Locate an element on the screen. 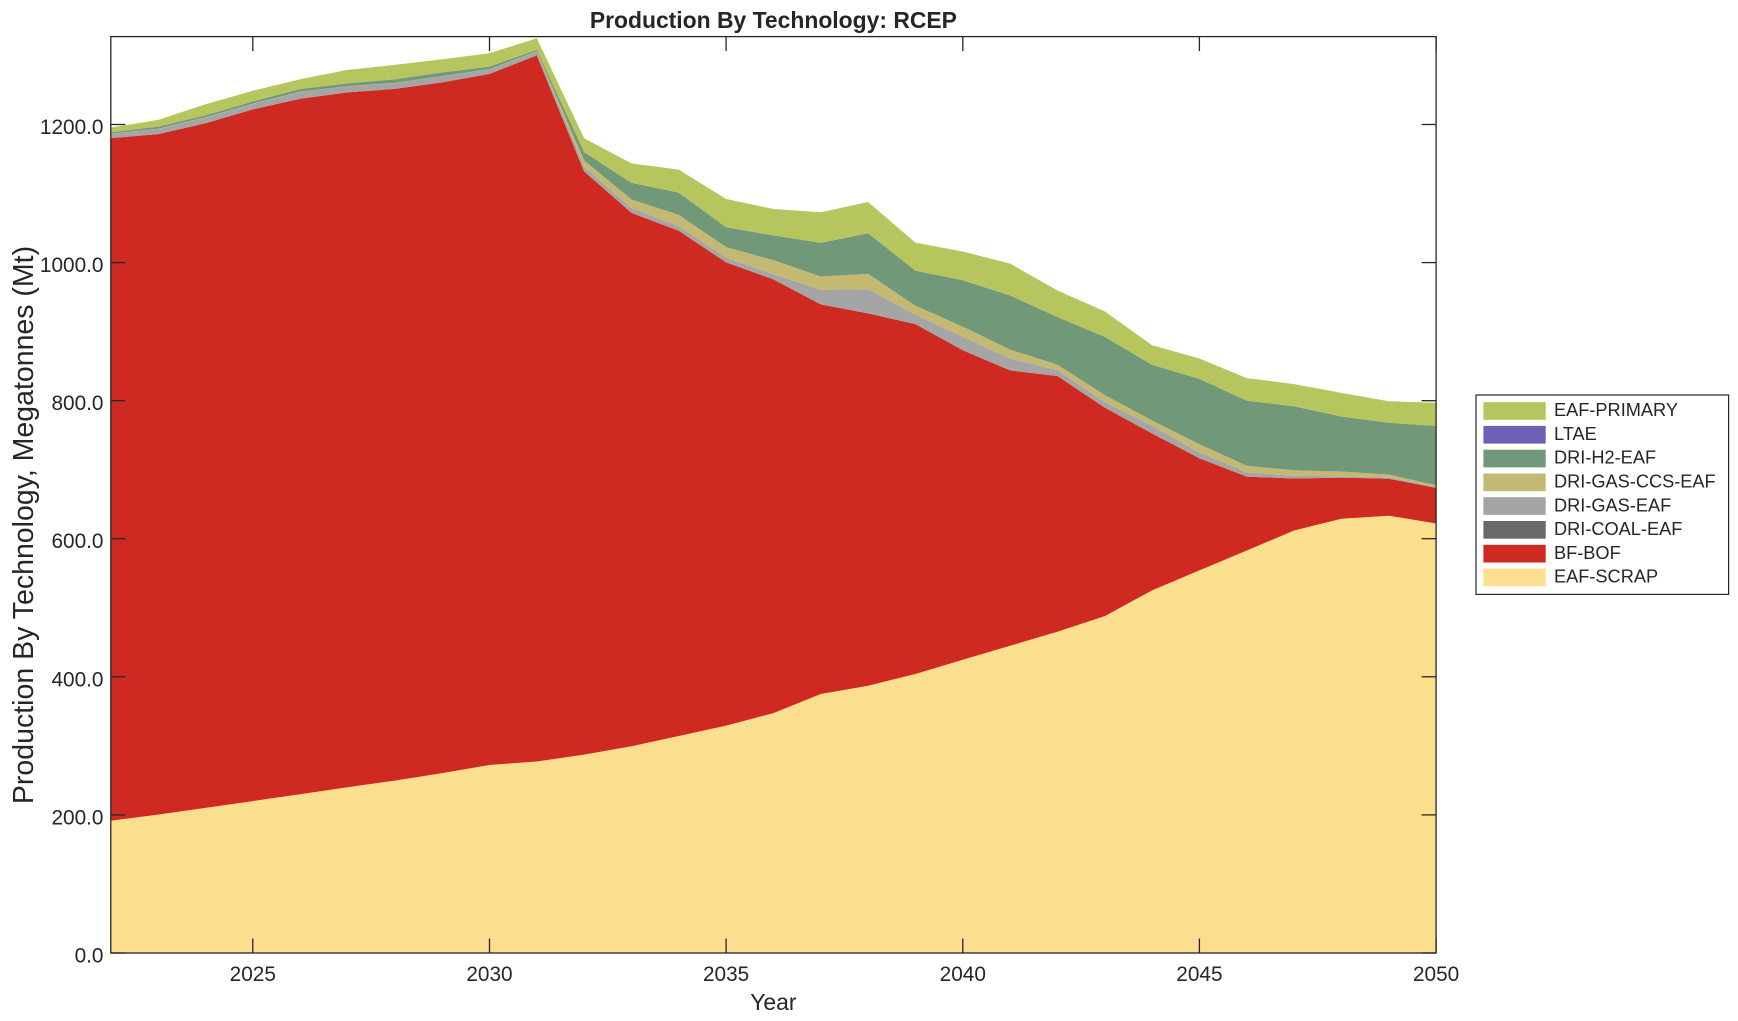 The width and height of the screenshot is (1738, 1021). svg-text: EAF-PRIMARY is located at coordinates (1616, 410).